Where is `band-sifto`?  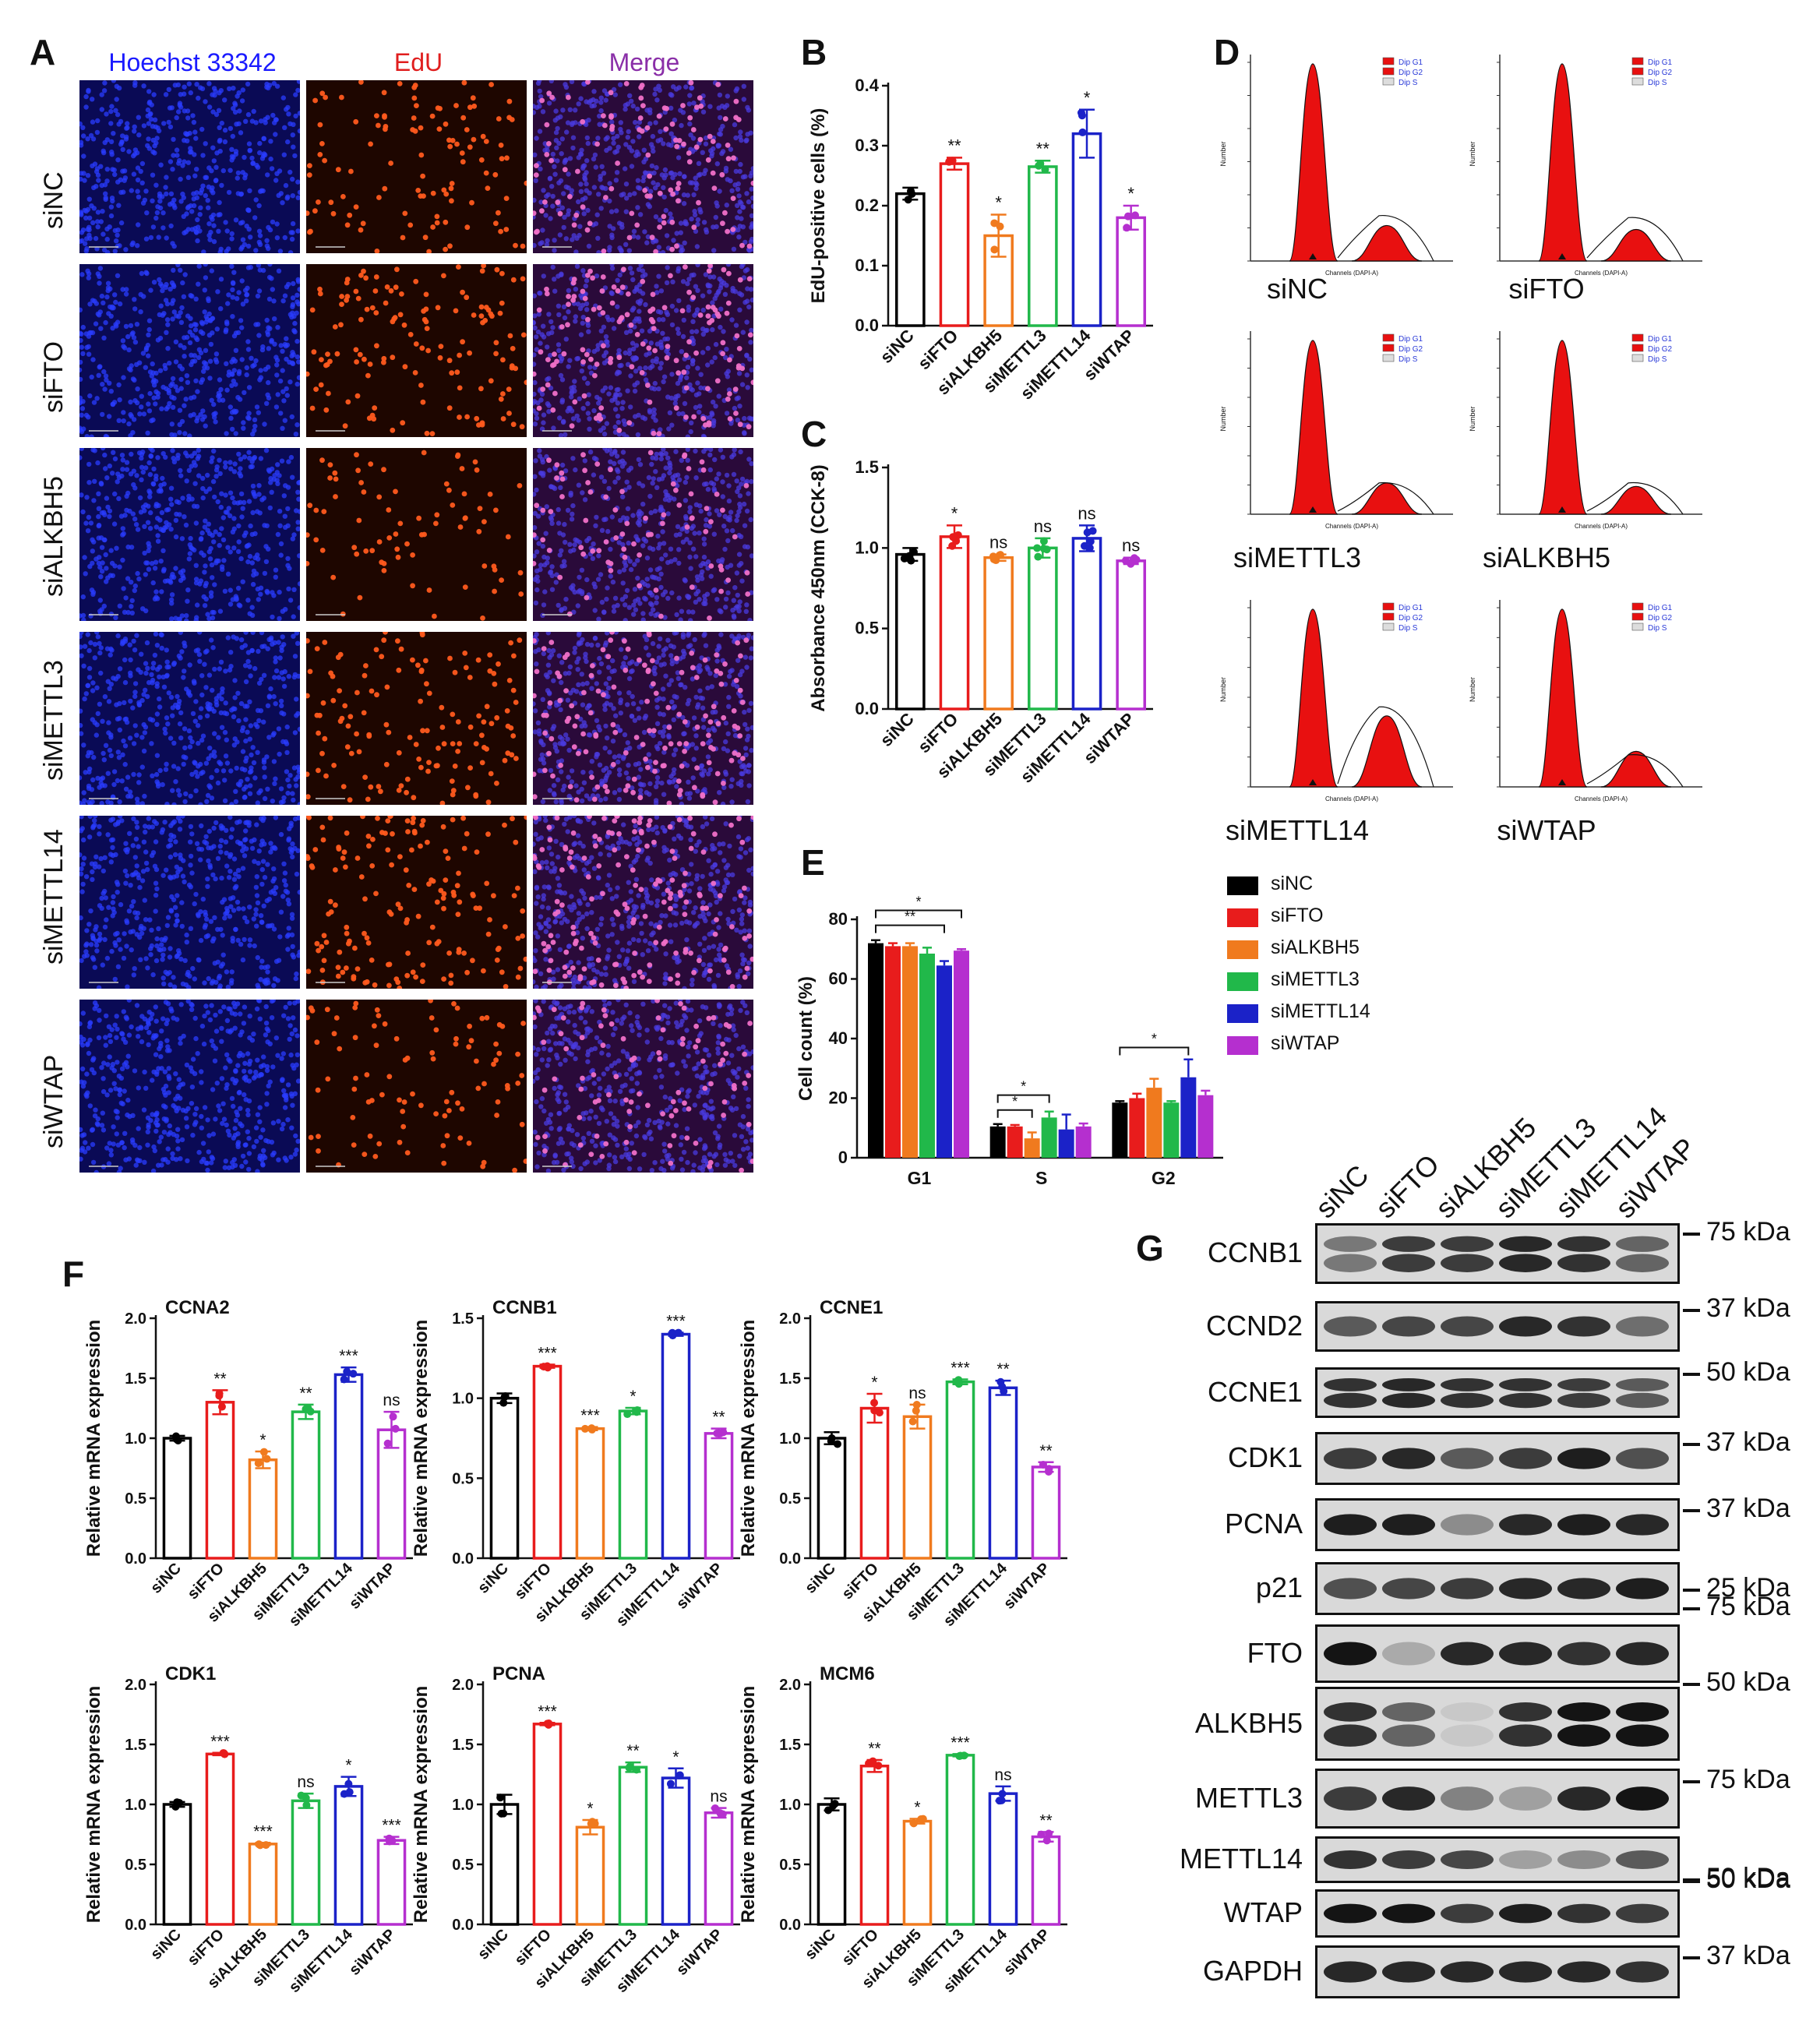
band-sifto is located at coordinates (1408, 1326).